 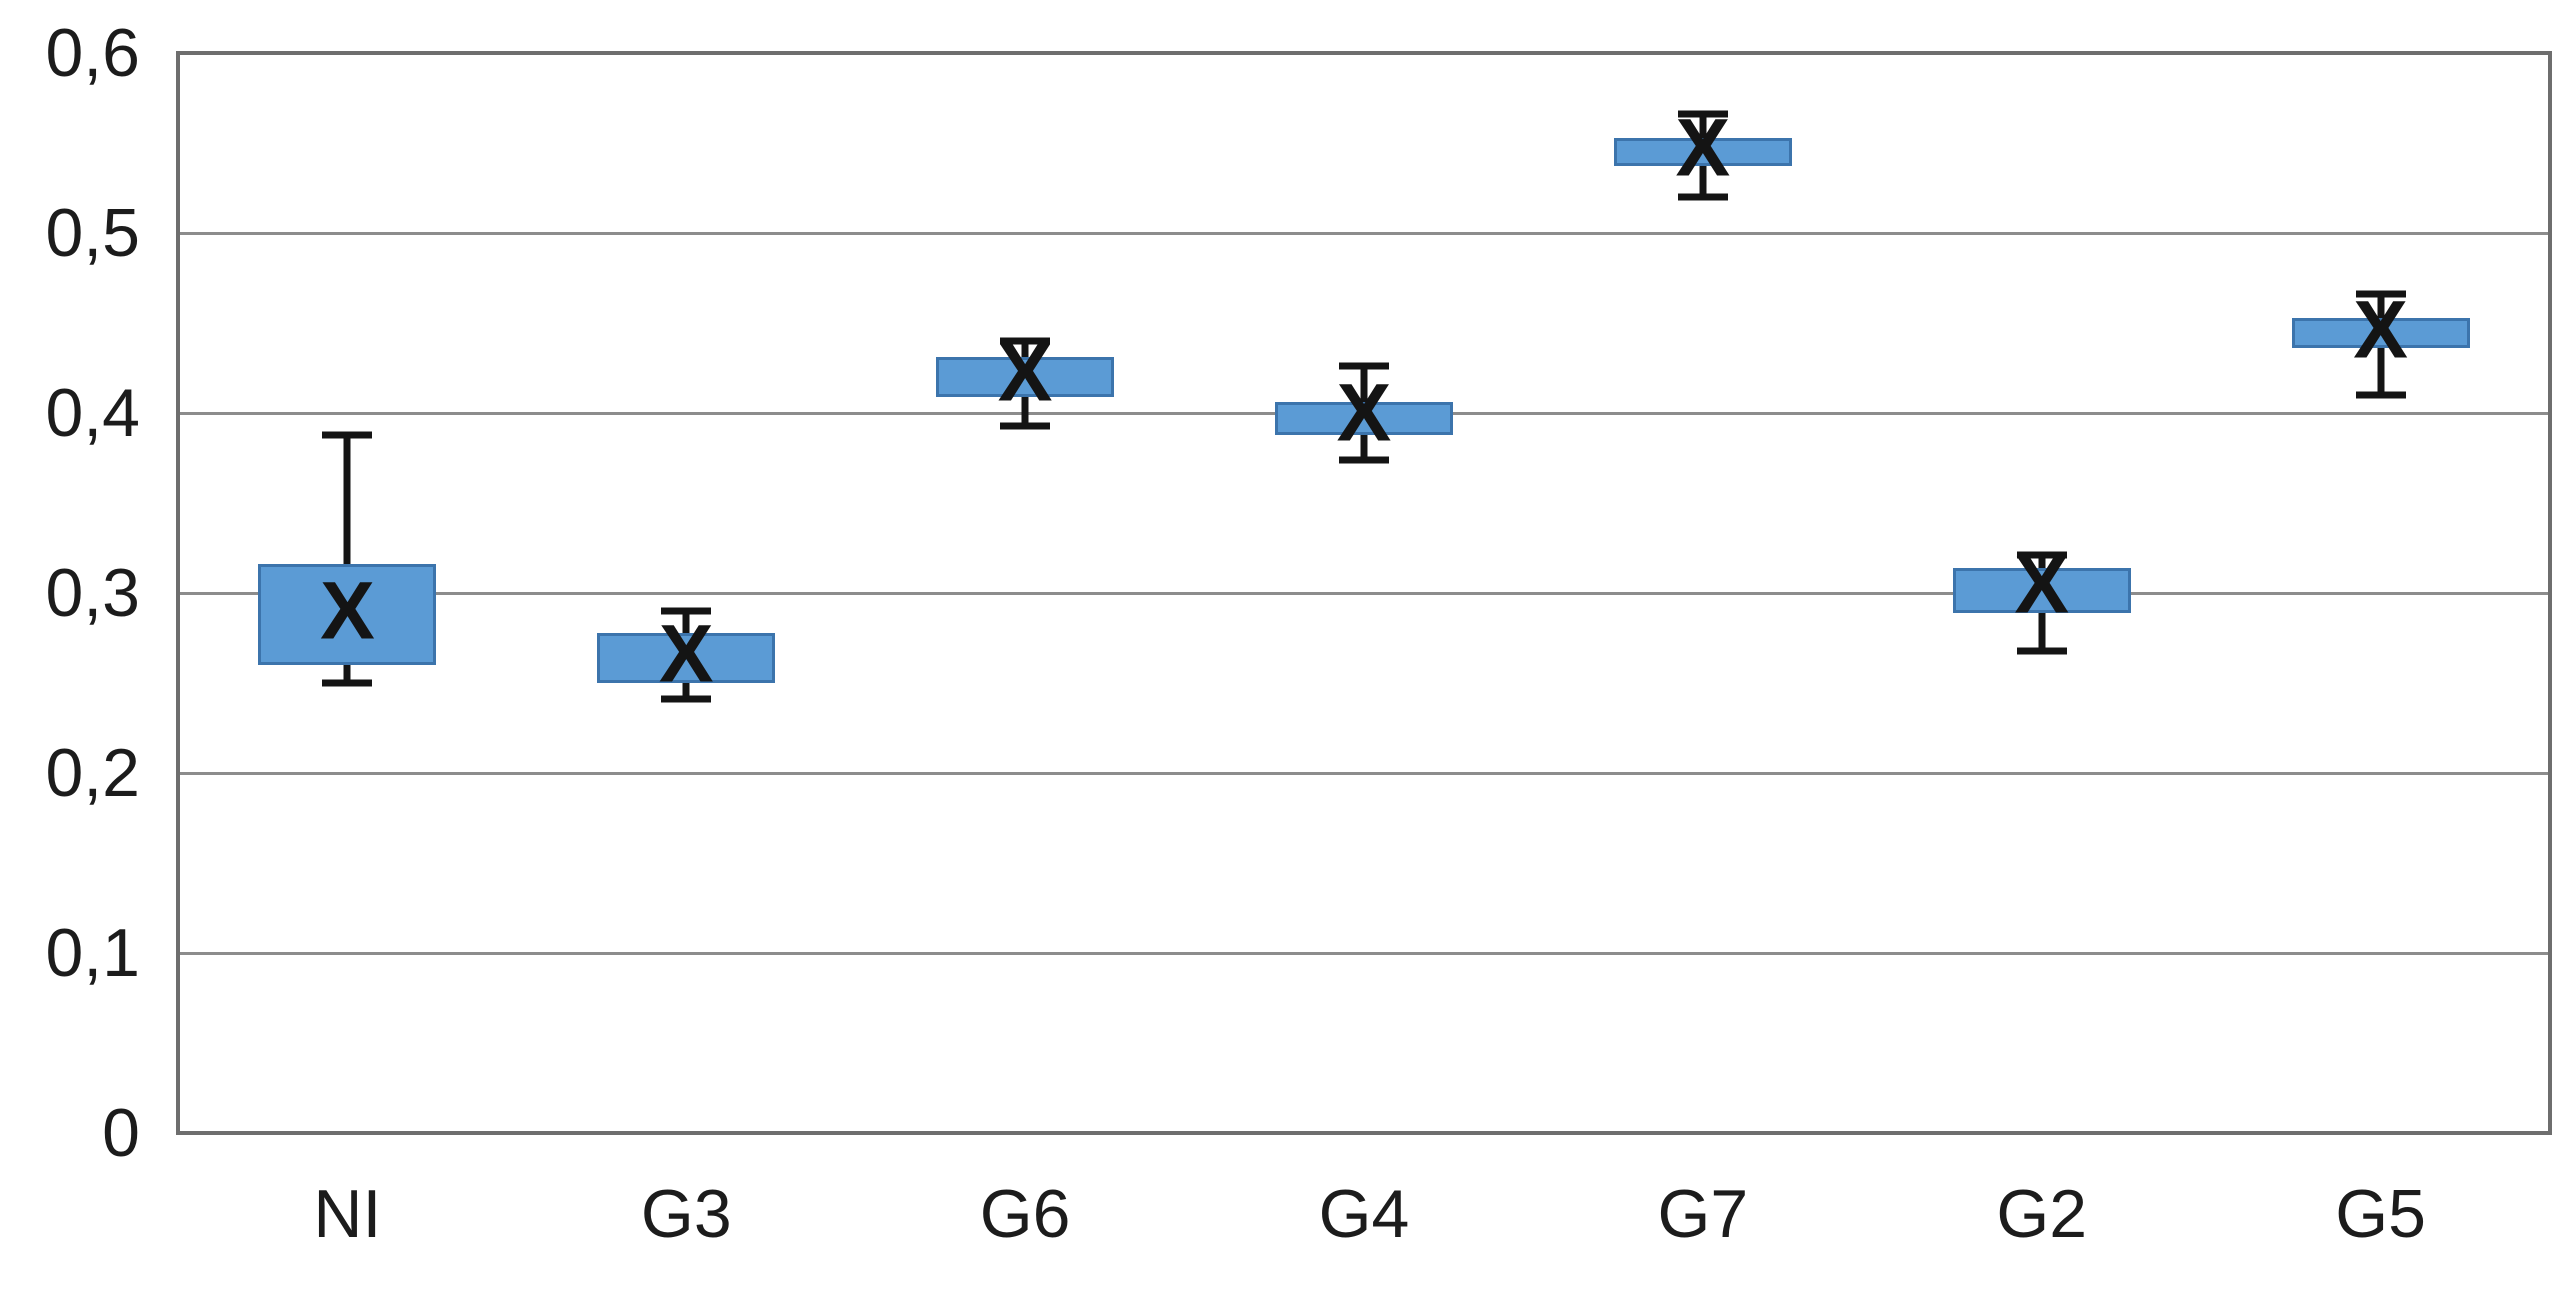 What do you see at coordinates (92, 413) in the screenshot?
I see `y-tick-label: 0,4` at bounding box center [92, 413].